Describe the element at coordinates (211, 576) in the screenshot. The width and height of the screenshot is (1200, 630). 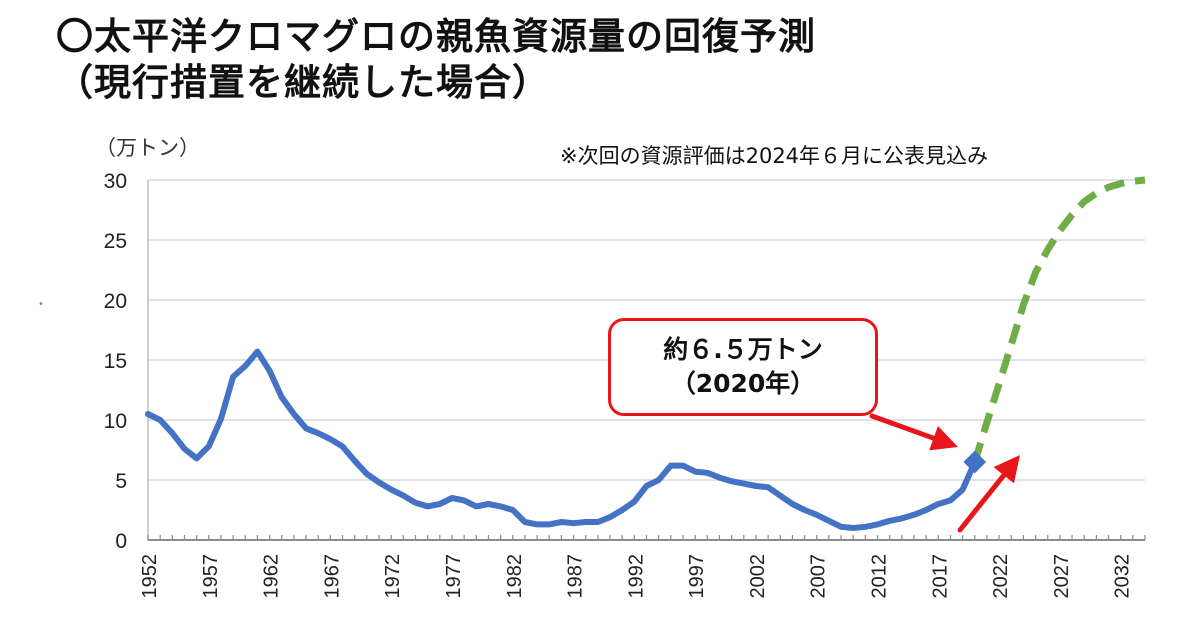
I see `x-tick-label: 1957` at that location.